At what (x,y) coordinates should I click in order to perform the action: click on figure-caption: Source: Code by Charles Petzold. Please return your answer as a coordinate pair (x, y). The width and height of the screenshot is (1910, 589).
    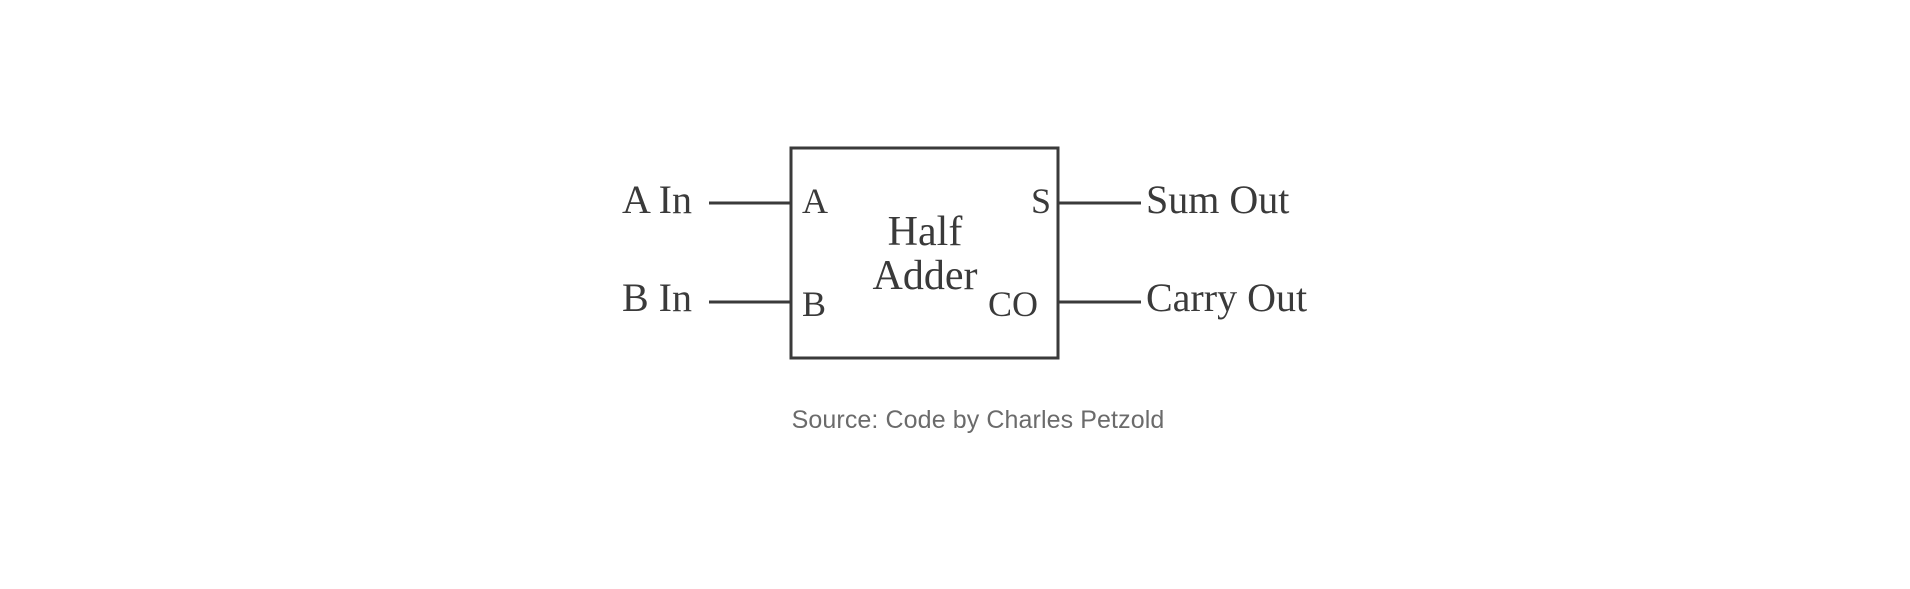
    Looking at the image, I should click on (978, 420).